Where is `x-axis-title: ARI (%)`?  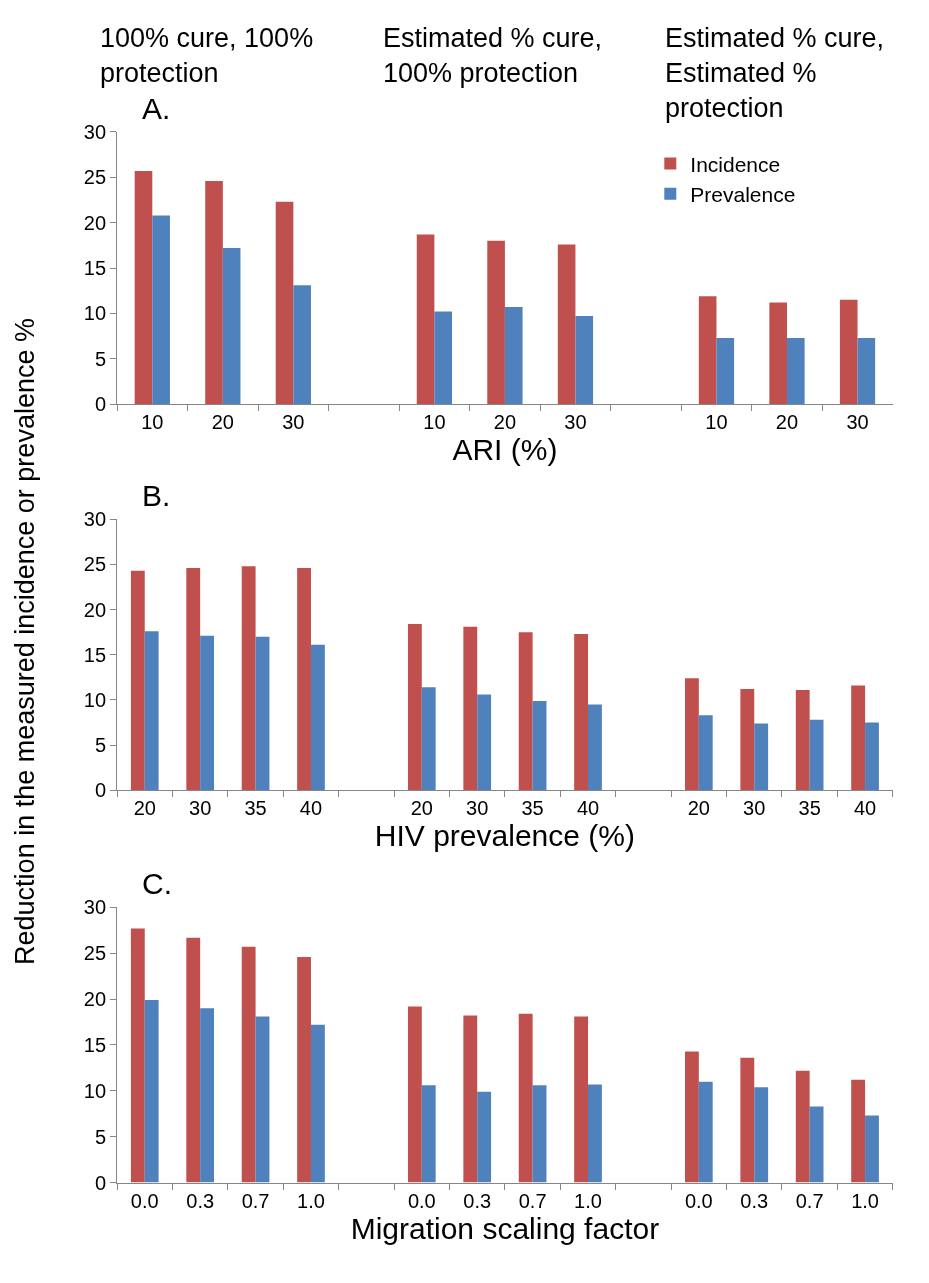
x-axis-title: ARI (%) is located at coordinates (505, 450).